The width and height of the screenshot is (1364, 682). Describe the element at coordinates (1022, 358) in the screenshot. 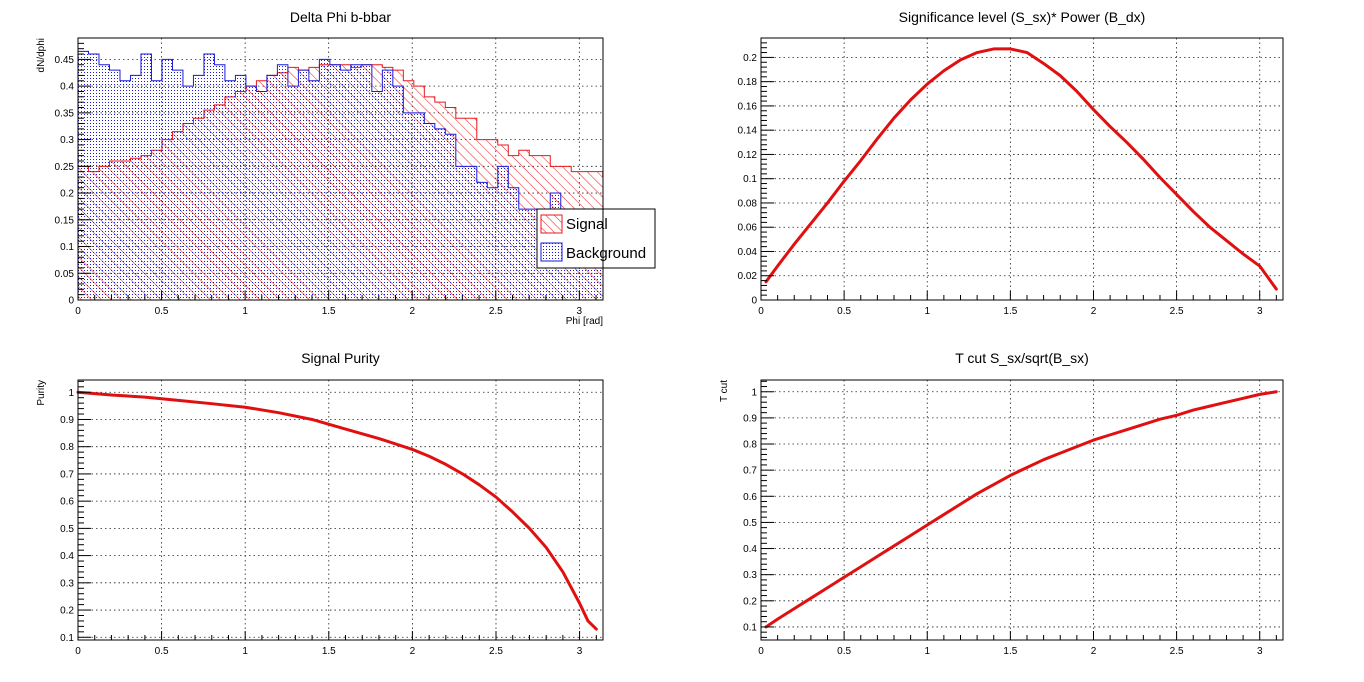

I see `chart-title: T cut S_sx/sqrt(B_sx)` at that location.